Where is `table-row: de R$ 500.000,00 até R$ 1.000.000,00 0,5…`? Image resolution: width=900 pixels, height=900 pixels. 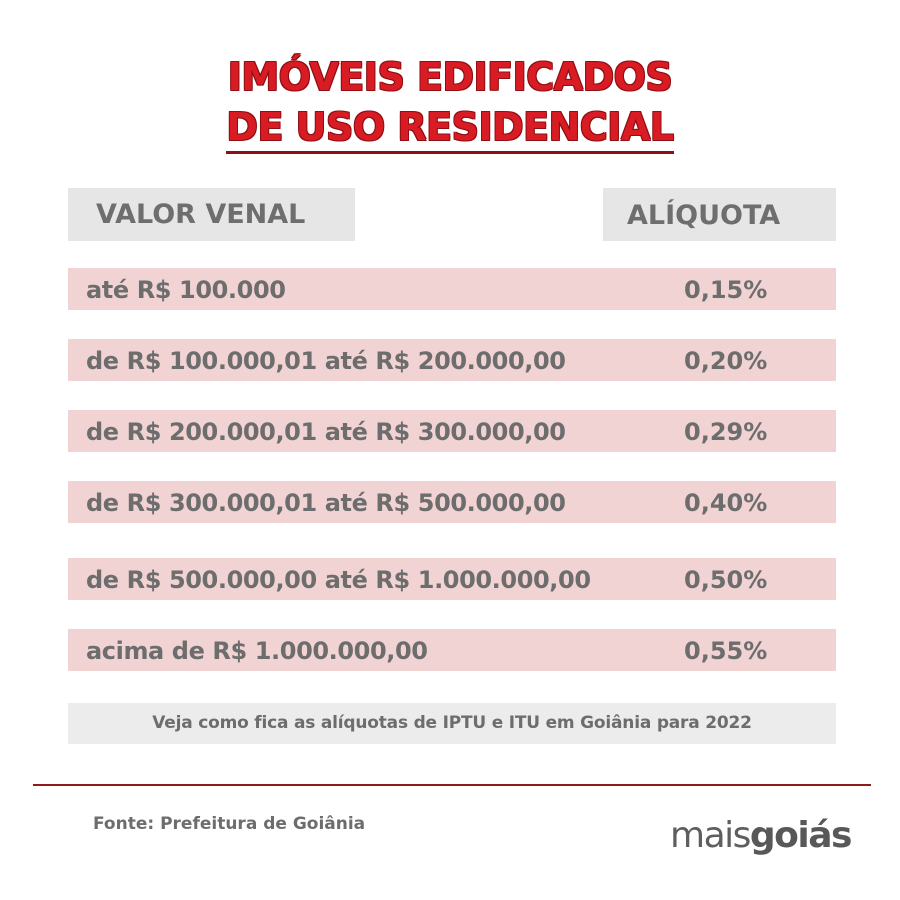
table-row: de R$ 500.000,00 até R$ 1.000.000,00 0,5… is located at coordinates (452, 579).